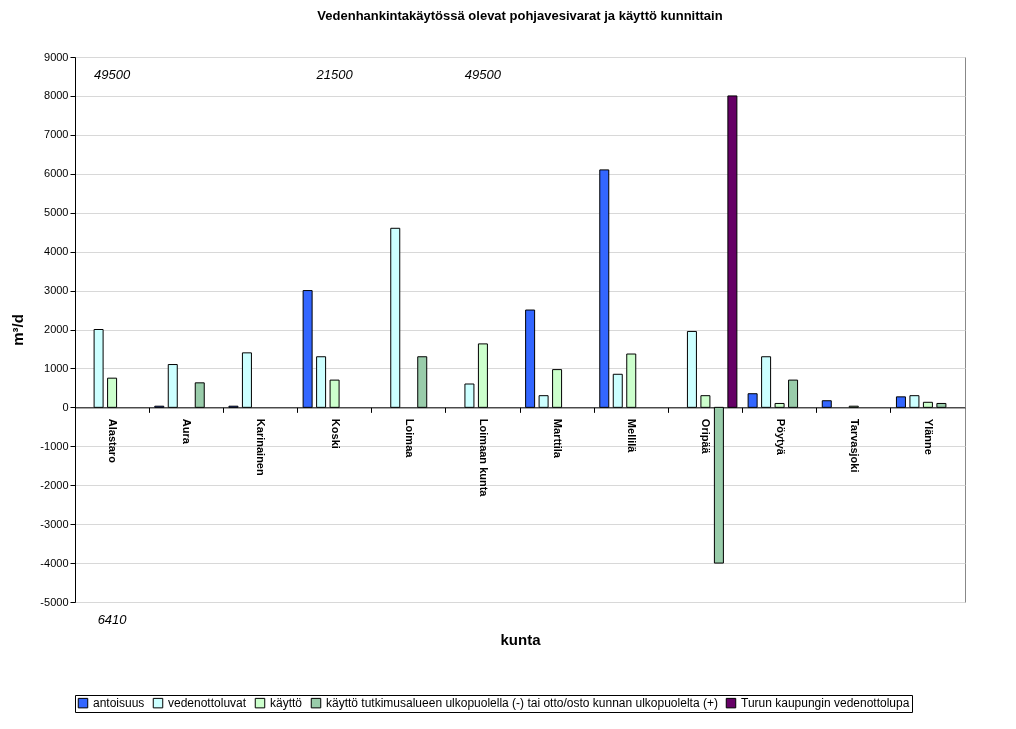 The width and height of the screenshot is (1016, 729). I want to click on x-tick-label: Marttila, so click(558, 438).